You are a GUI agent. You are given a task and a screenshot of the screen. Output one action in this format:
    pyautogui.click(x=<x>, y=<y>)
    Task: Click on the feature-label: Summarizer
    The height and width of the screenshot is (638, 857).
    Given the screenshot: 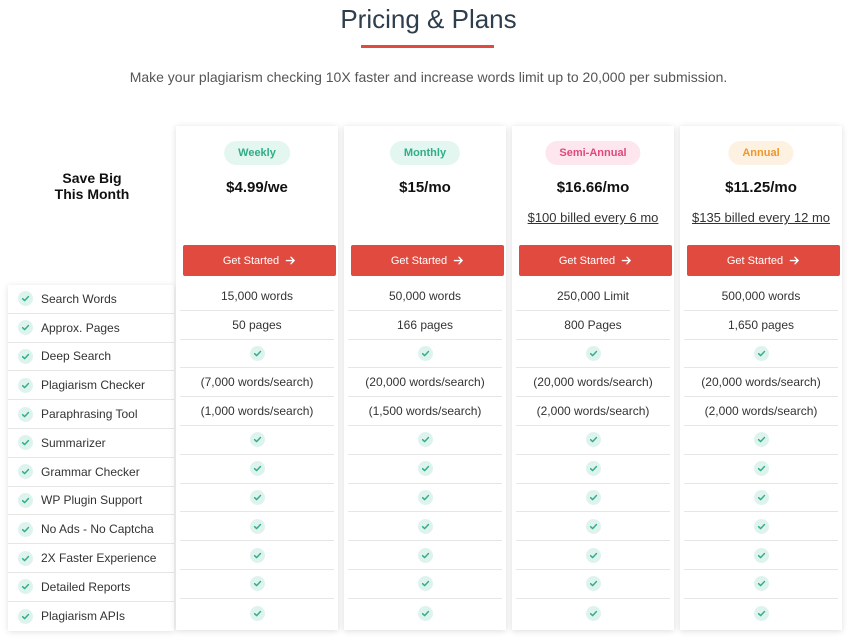 What is the action you would take?
    pyautogui.click(x=73, y=442)
    